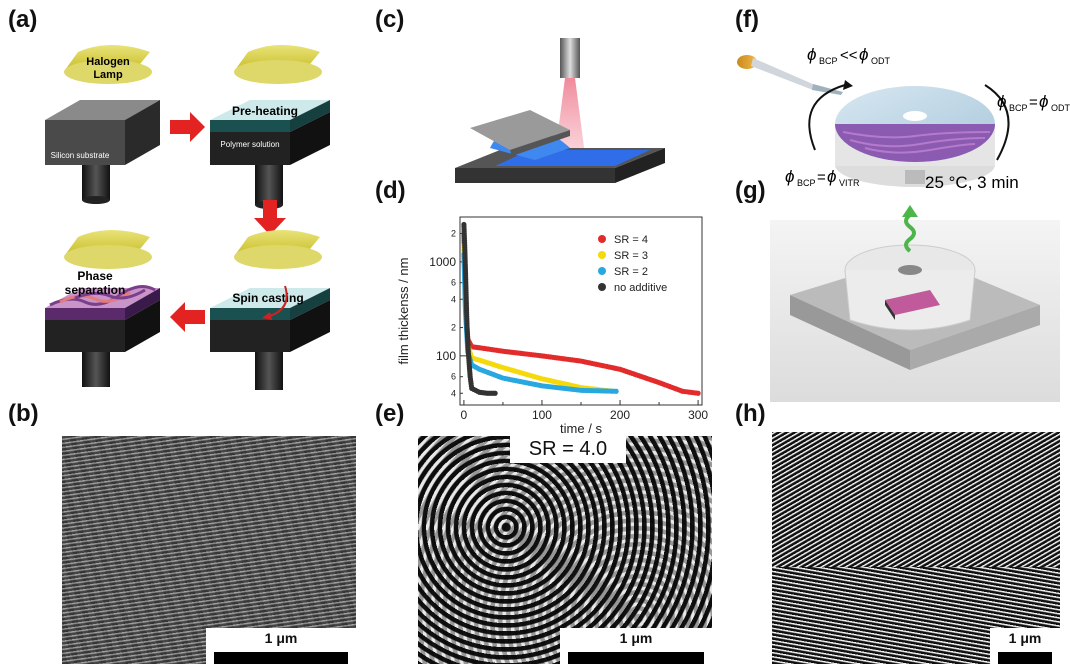  What do you see at coordinates (848, 85) in the screenshot?
I see `rotation-arrow-icon` at bounding box center [848, 85].